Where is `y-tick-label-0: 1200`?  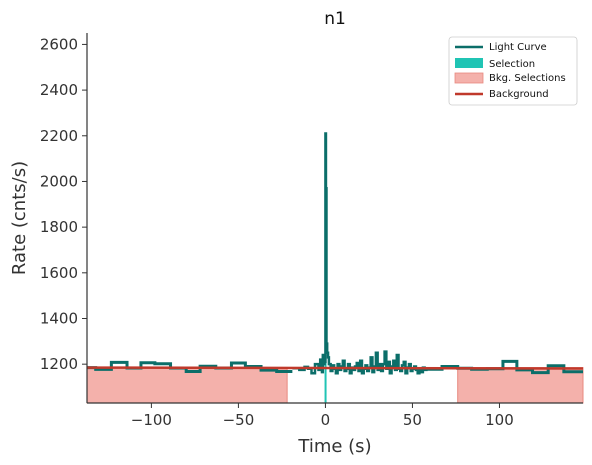
y-tick-label-0: 1200 is located at coordinates (59, 364).